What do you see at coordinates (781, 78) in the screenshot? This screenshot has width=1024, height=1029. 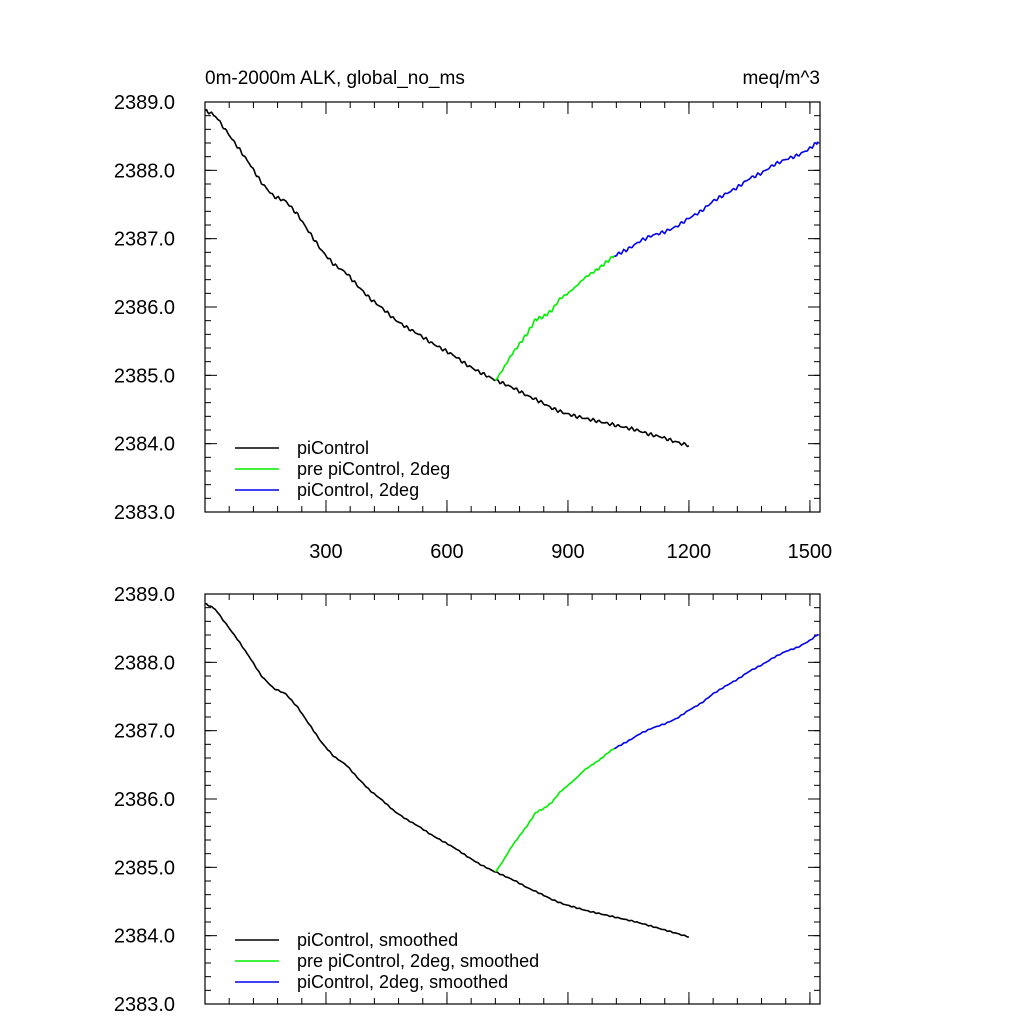 I see `chart-title-right: meq/m^3` at bounding box center [781, 78].